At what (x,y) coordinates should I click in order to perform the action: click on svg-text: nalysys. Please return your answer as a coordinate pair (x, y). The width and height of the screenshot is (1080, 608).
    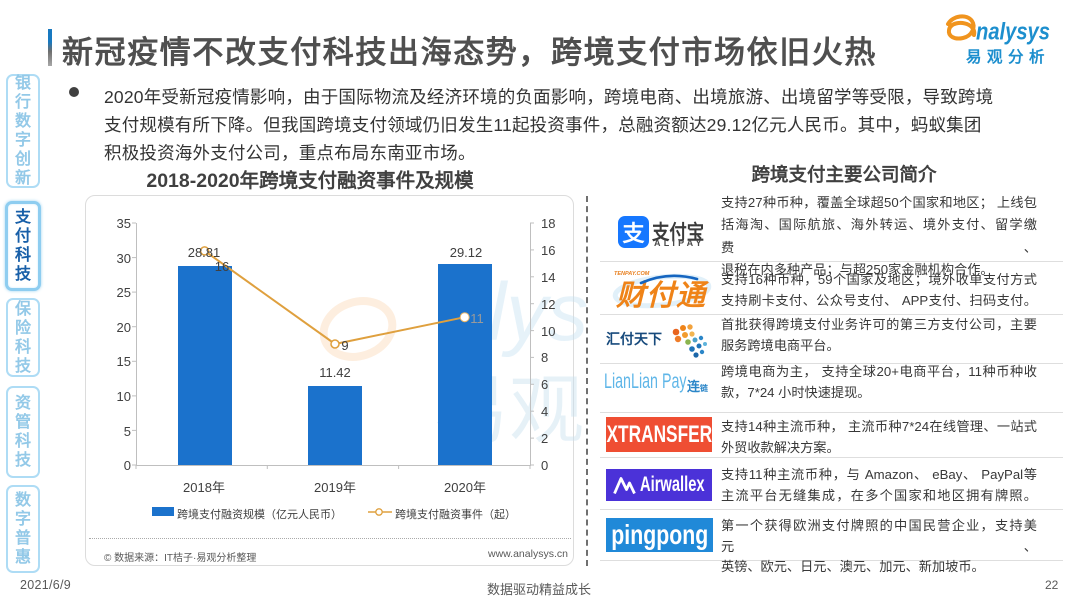
    Looking at the image, I should click on (1013, 32).